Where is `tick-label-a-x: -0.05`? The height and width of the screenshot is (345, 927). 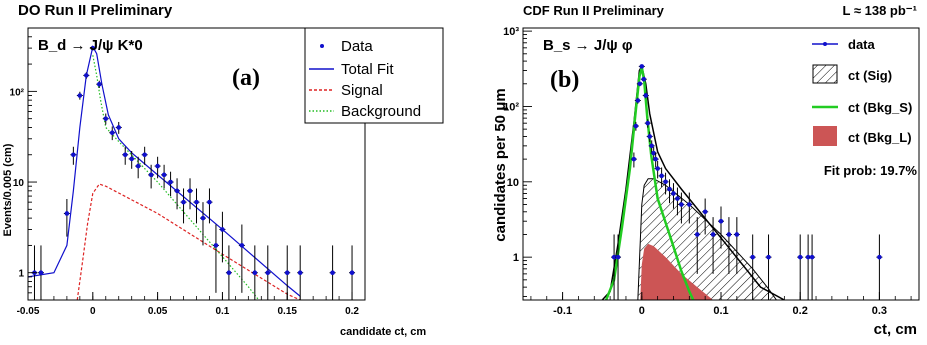
tick-label-a-x: -0.05 is located at coordinates (28, 311).